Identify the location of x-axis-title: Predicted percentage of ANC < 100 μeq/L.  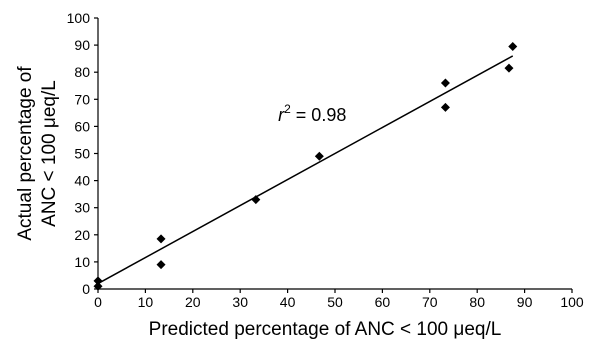
(325, 329).